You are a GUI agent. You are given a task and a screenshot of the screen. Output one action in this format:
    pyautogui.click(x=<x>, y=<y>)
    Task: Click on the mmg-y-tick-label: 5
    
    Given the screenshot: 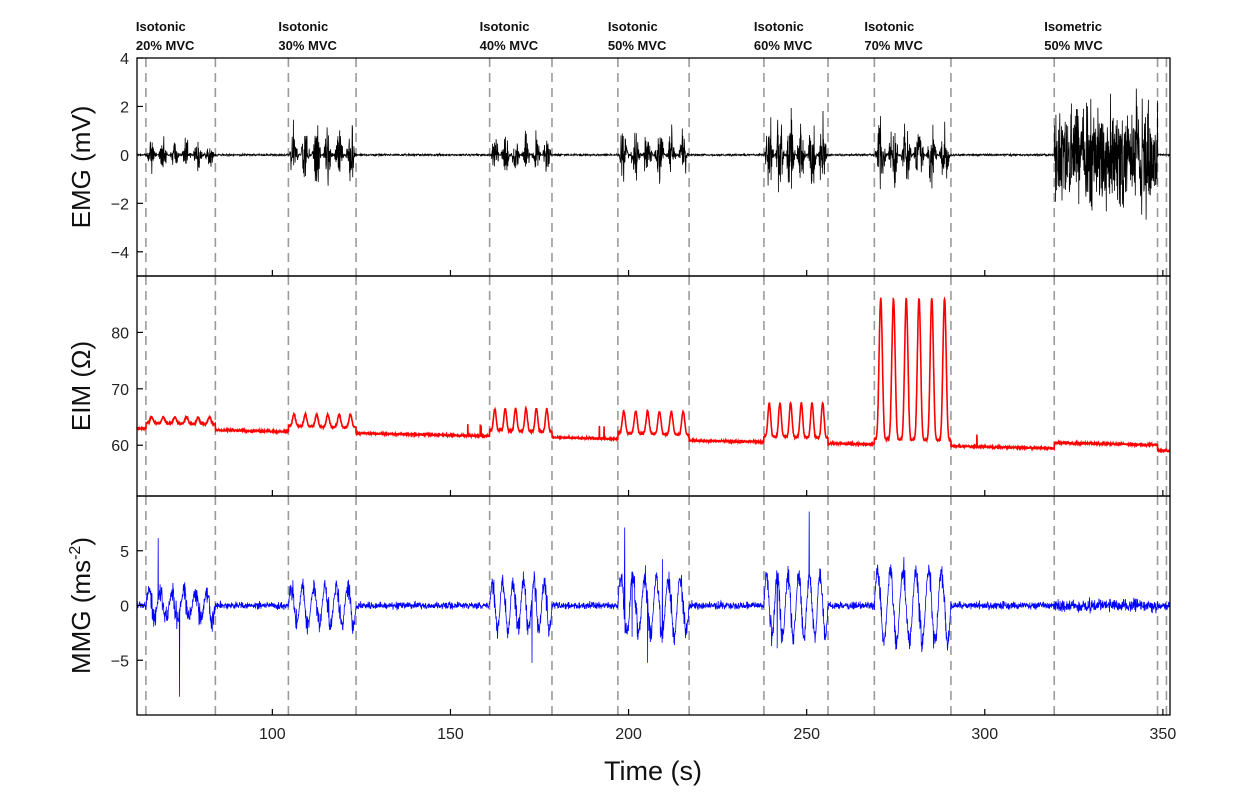 What is the action you would take?
    pyautogui.click(x=124, y=552)
    